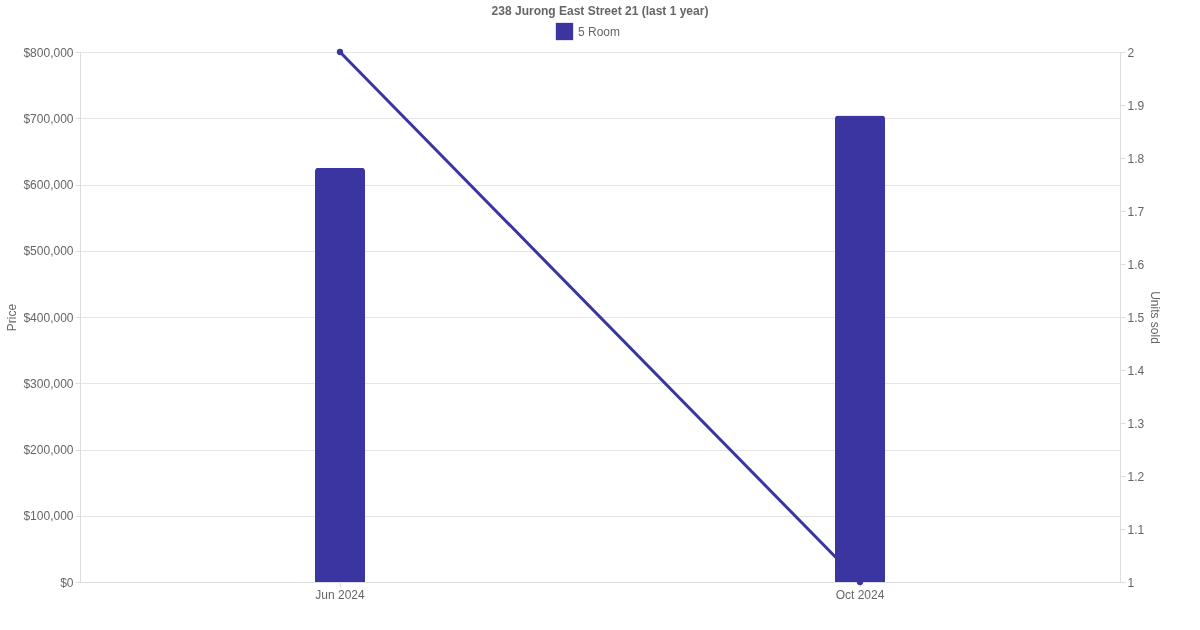  Describe the element at coordinates (48, 383) in the screenshot. I see `y-tick-label: $300,000` at that location.